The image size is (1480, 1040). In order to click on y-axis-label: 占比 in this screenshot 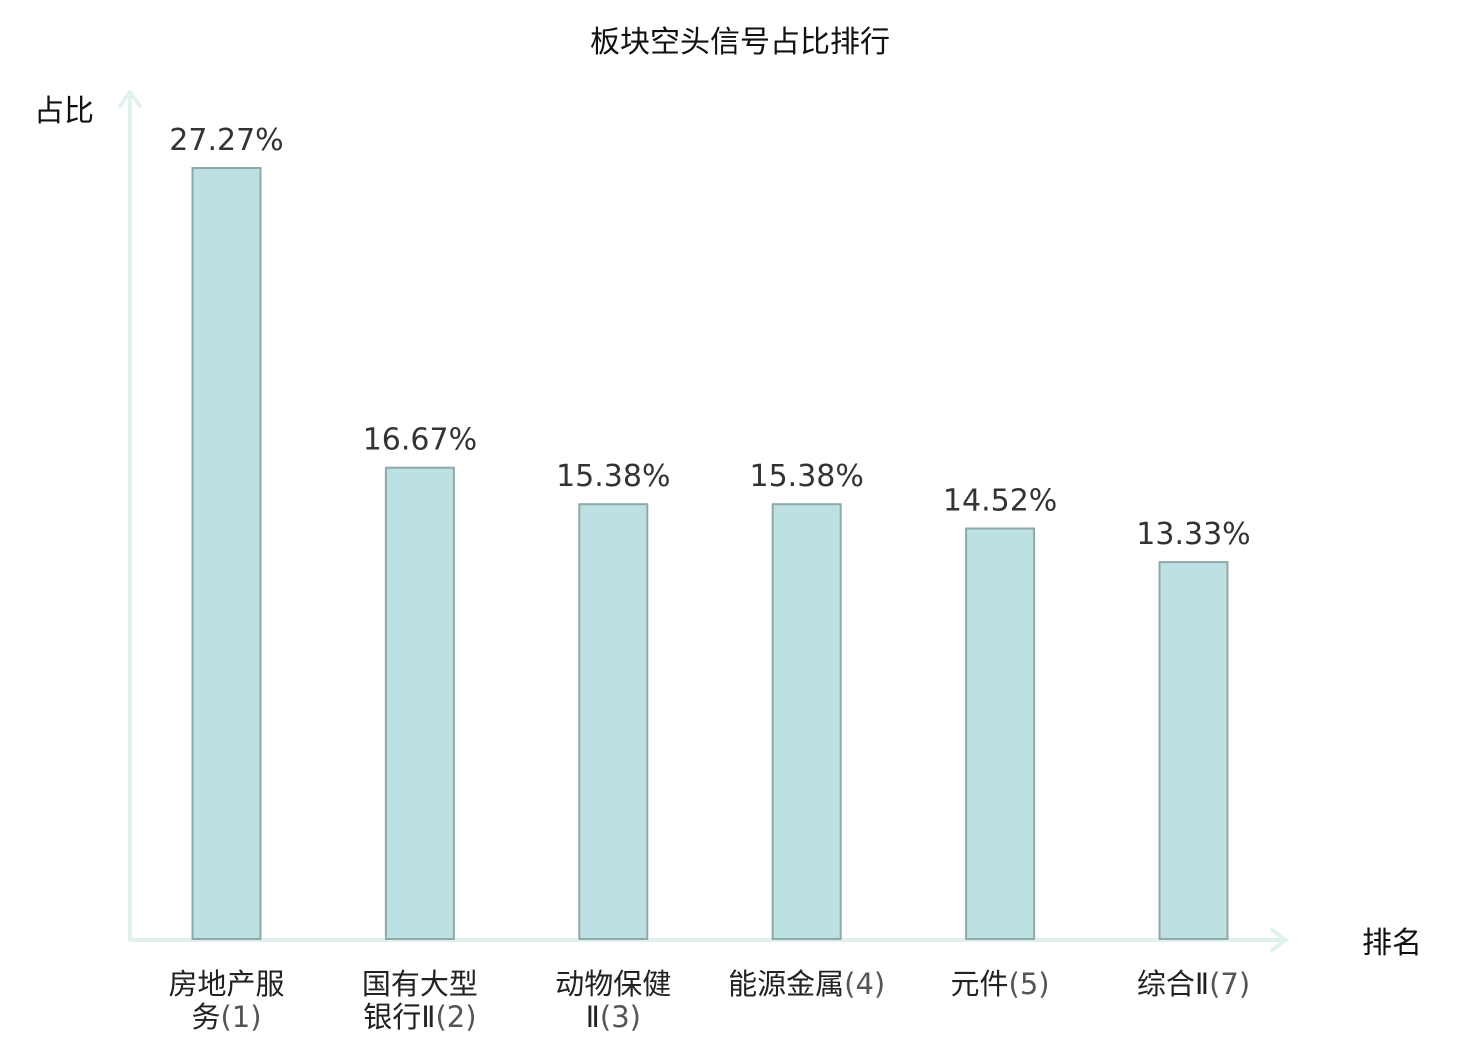, I will do `click(64, 111)`.